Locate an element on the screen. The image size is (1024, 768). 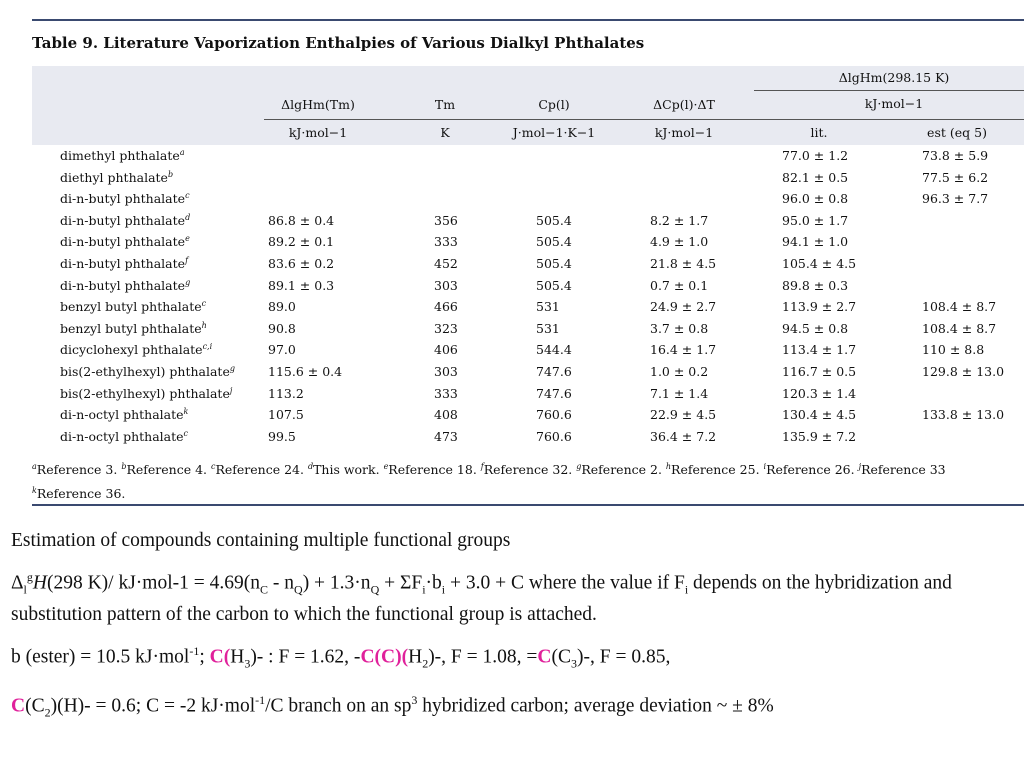
cell-c2: 323 is located at coordinates (446, 328).